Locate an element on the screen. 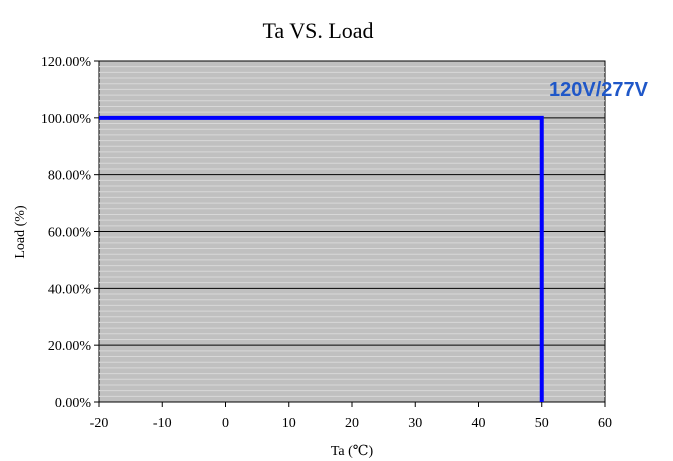 Image resolution: width=673 pixels, height=461 pixels. x-tick-label: 10 is located at coordinates (289, 423).